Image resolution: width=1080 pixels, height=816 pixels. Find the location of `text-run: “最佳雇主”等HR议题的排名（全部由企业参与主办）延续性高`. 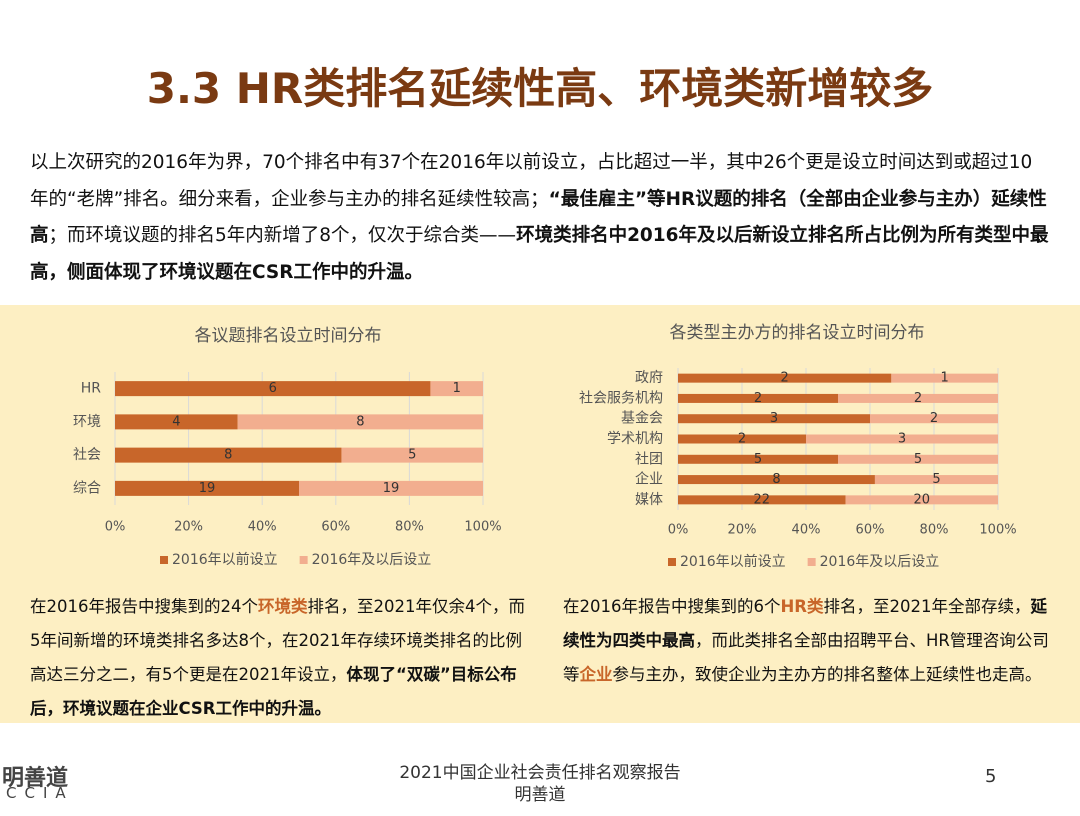

text-run: “最佳雇主”等HR议题的排名（全部由企业参与主办）延续性高 is located at coordinates (538, 217).